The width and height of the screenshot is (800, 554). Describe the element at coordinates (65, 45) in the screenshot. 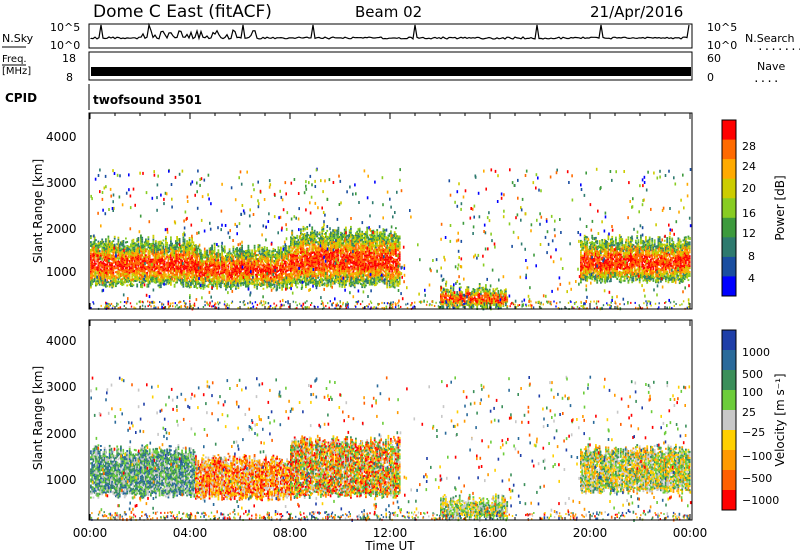

I see `sky-left-tick-bottom: 10^0` at that location.